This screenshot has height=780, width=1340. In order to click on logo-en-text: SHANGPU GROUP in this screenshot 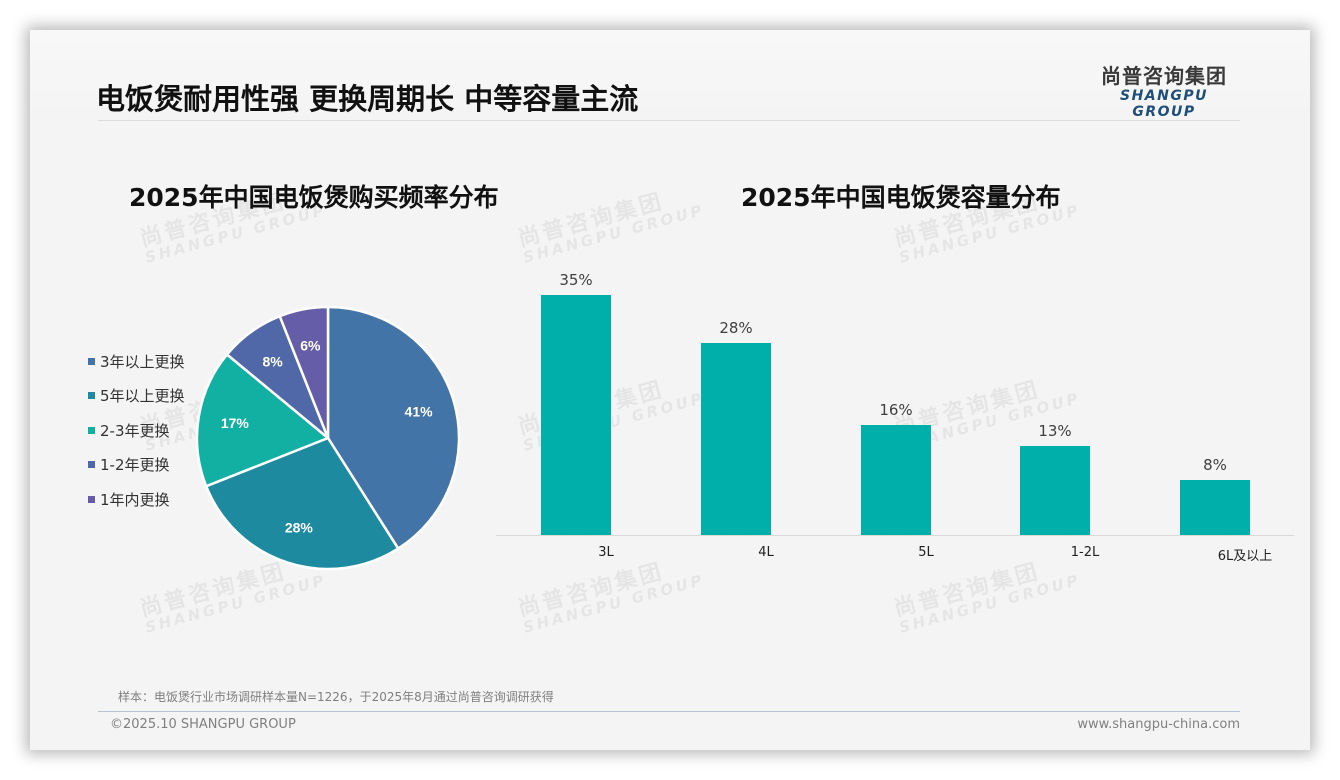, I will do `click(1164, 104)`.